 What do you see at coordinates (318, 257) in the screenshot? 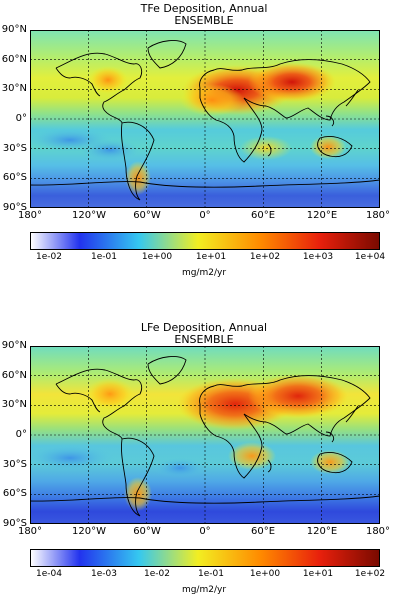
I see `colorbar-tick: 1e+03` at bounding box center [318, 257].